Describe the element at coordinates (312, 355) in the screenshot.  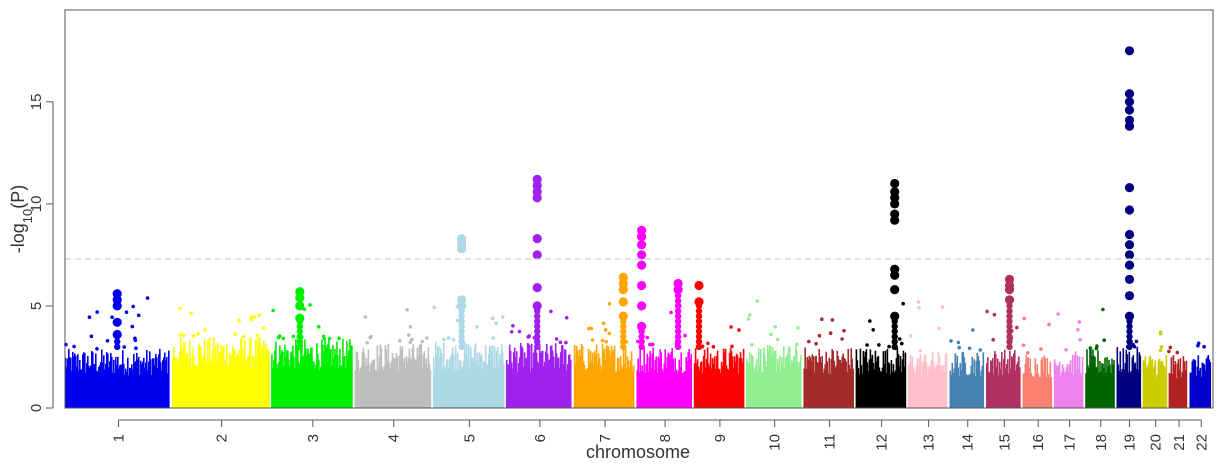
I see `chromosome-3-points` at that location.